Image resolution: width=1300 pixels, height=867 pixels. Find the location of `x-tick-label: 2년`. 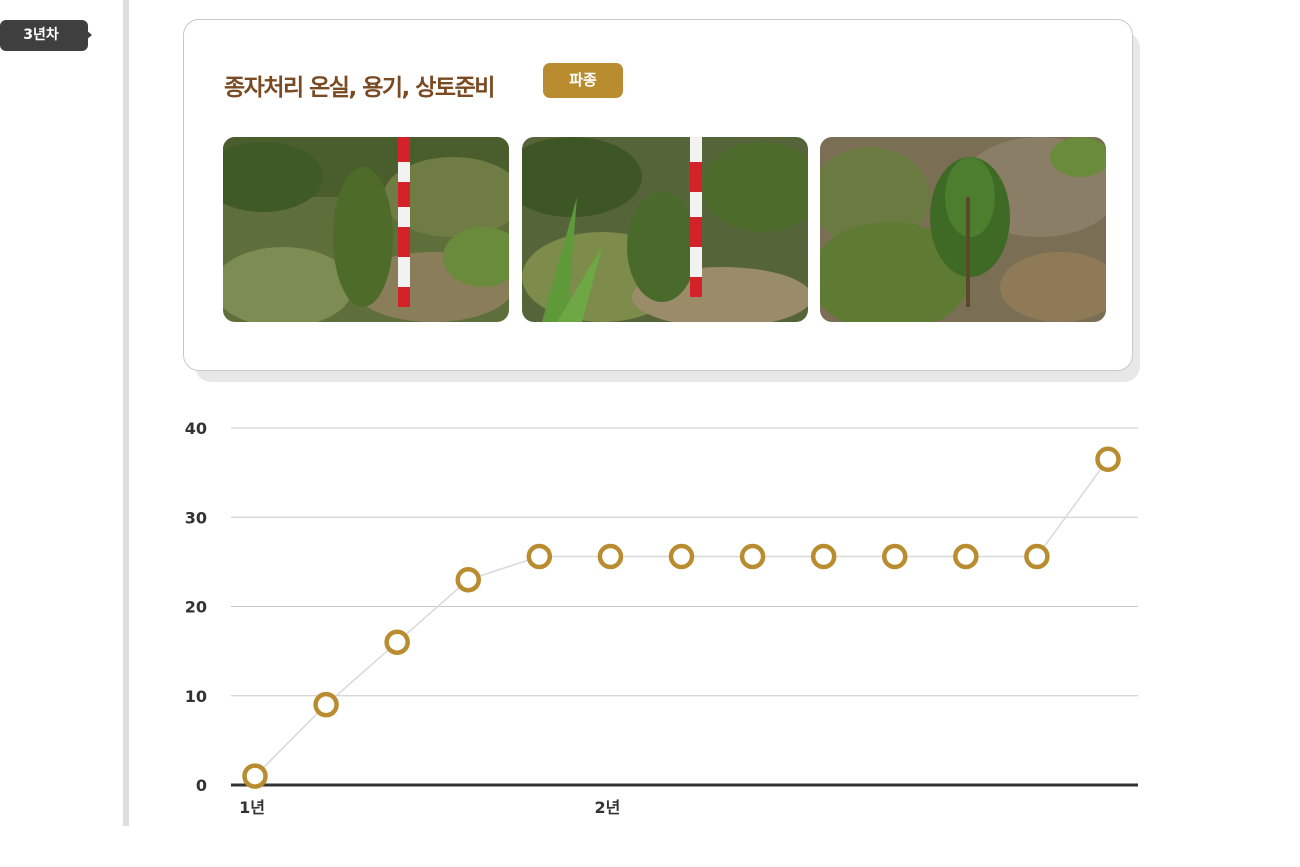

x-tick-label: 2년 is located at coordinates (607, 807).